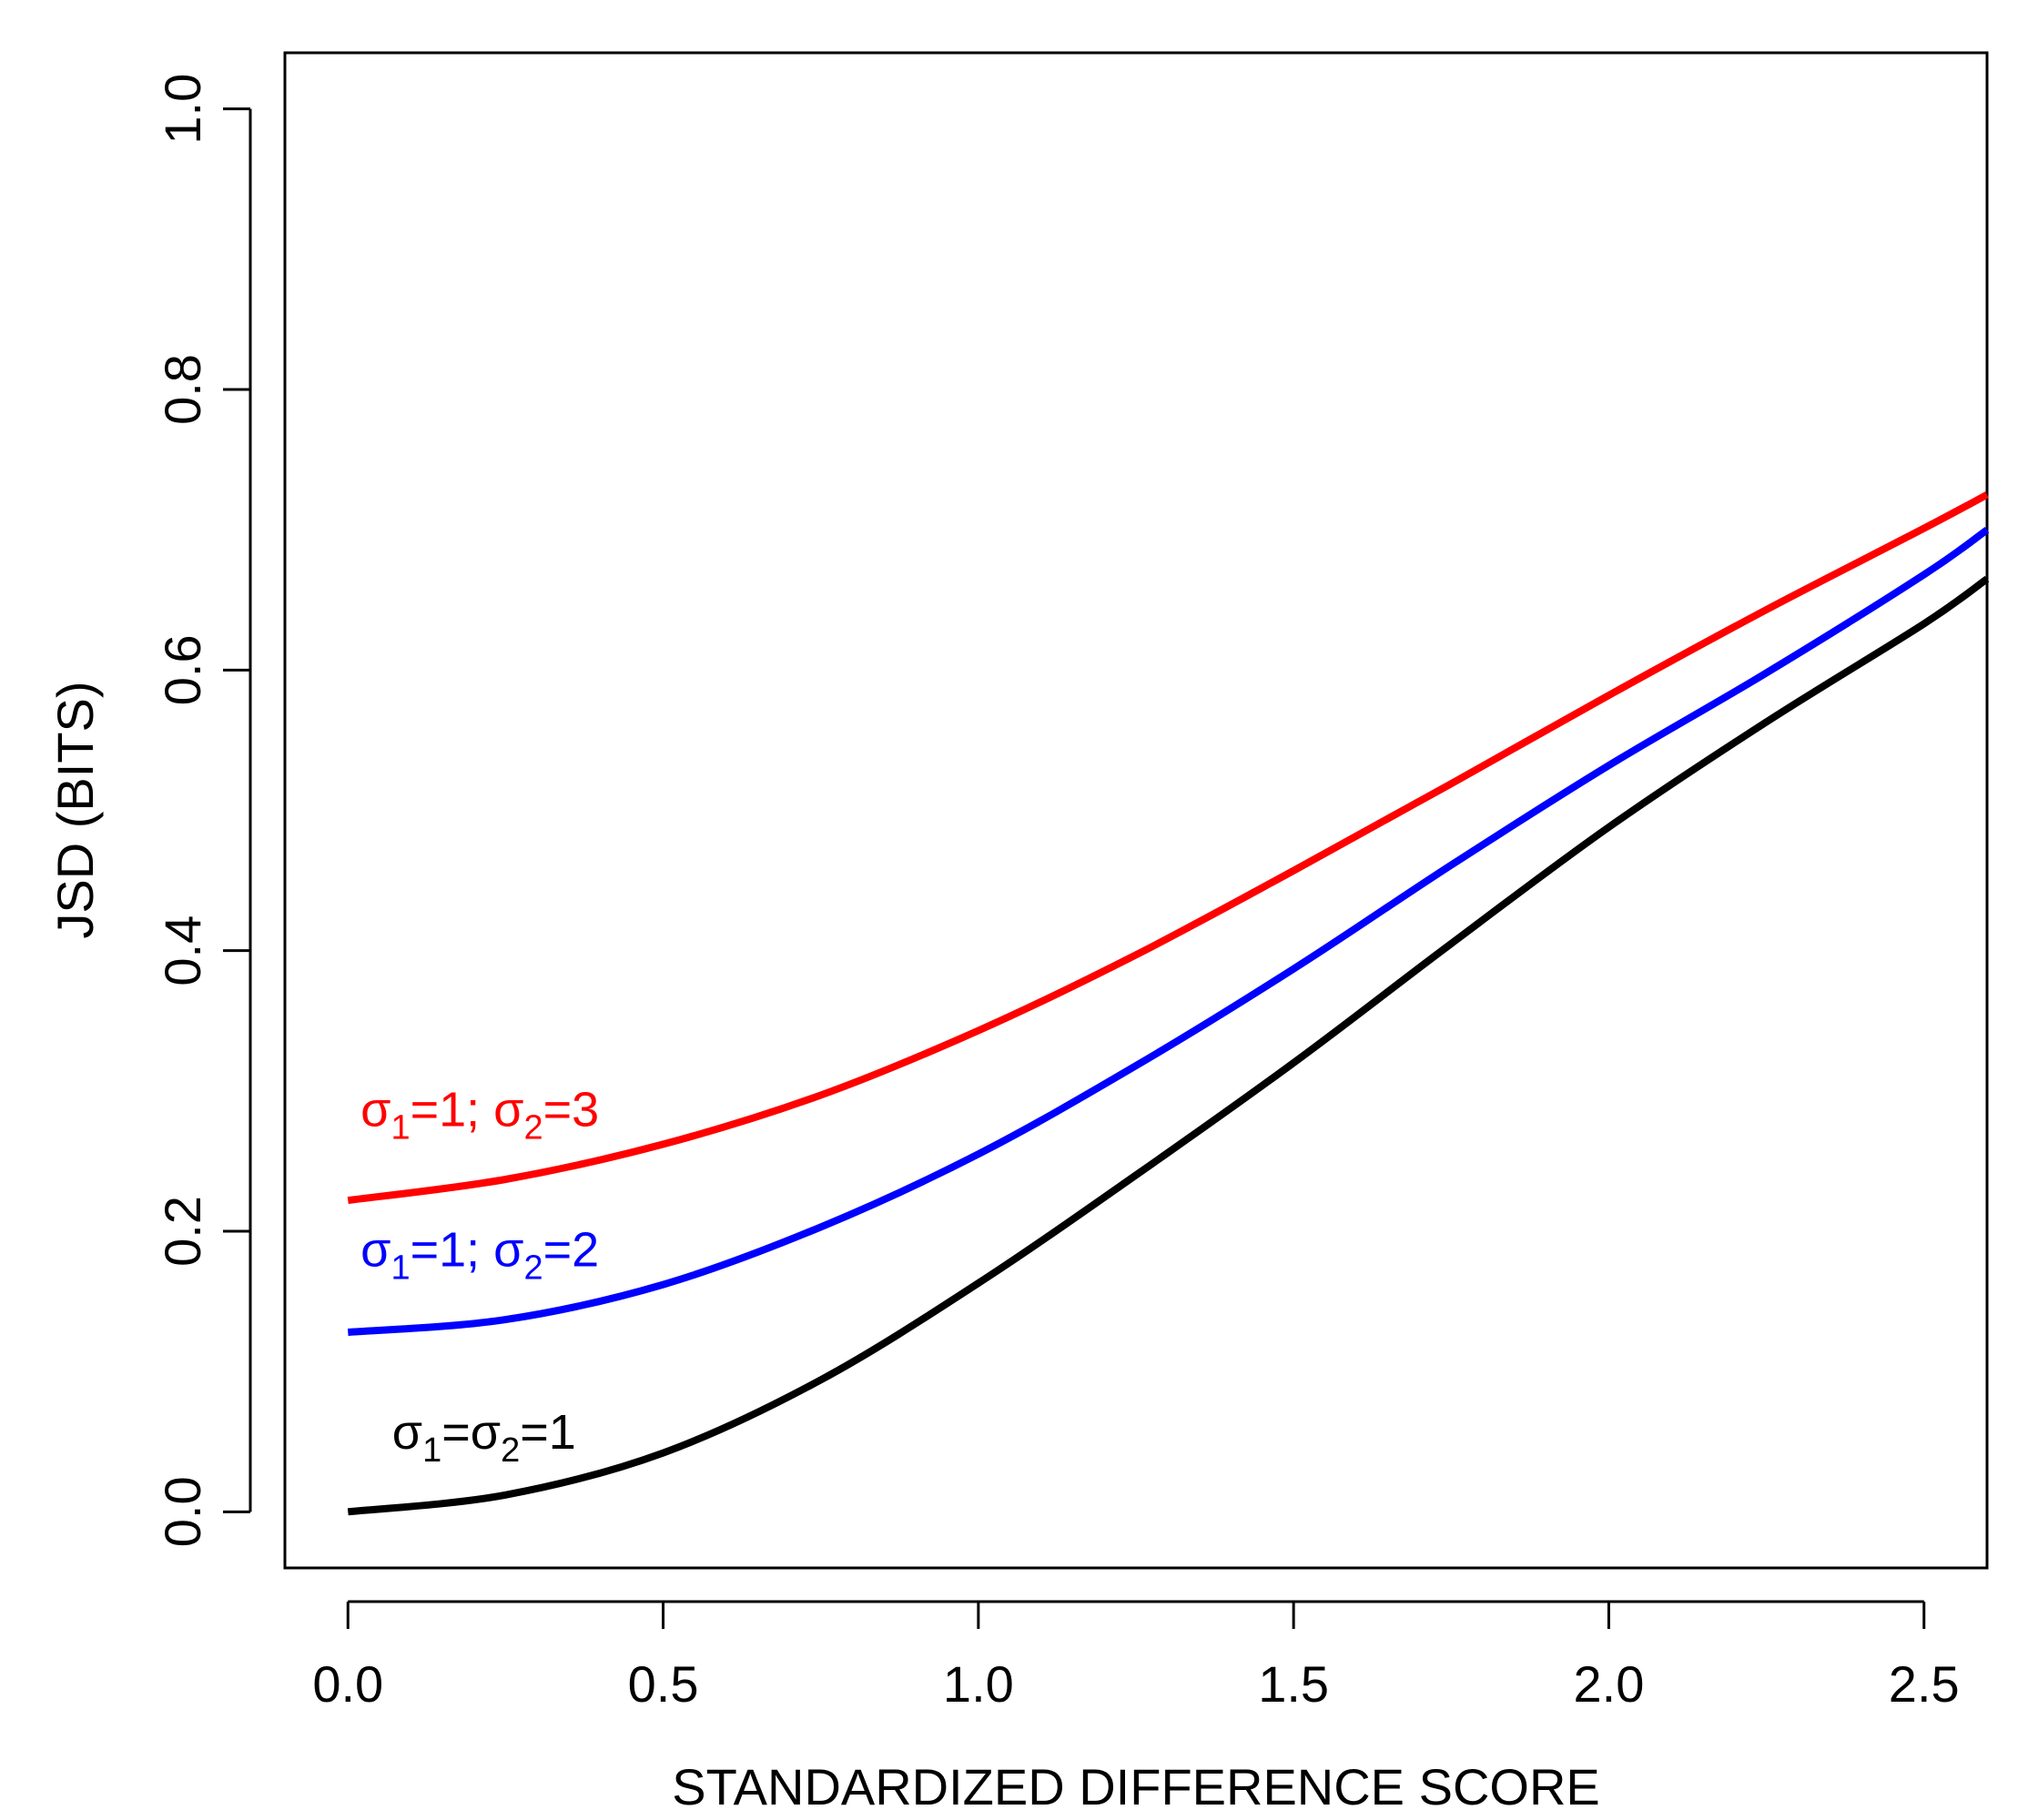 This screenshot has width=2028, height=1820. Describe the element at coordinates (347, 1684) in the screenshot. I see `x-tick-label: 0.0` at that location.